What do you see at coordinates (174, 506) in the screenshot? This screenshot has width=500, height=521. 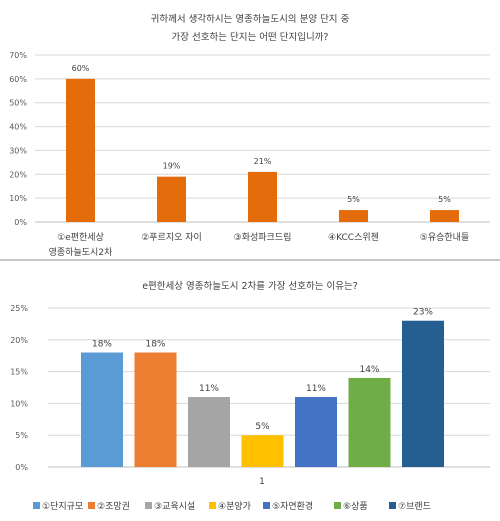 I see `chart2-legend-label: ③교육시설` at bounding box center [174, 506].